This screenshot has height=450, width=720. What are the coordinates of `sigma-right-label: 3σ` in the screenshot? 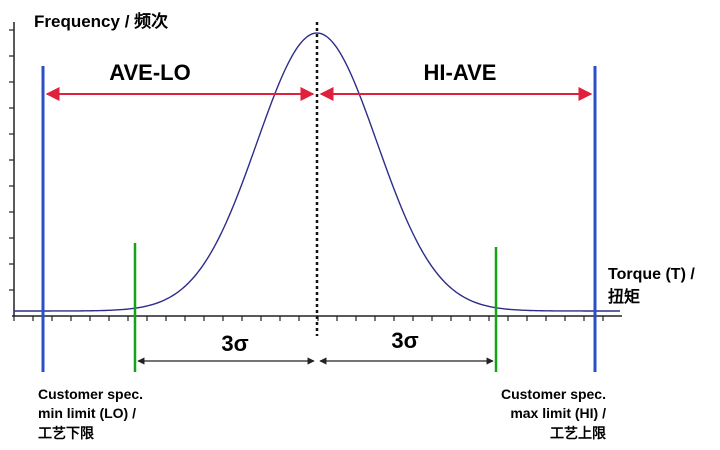 It's located at (404, 340).